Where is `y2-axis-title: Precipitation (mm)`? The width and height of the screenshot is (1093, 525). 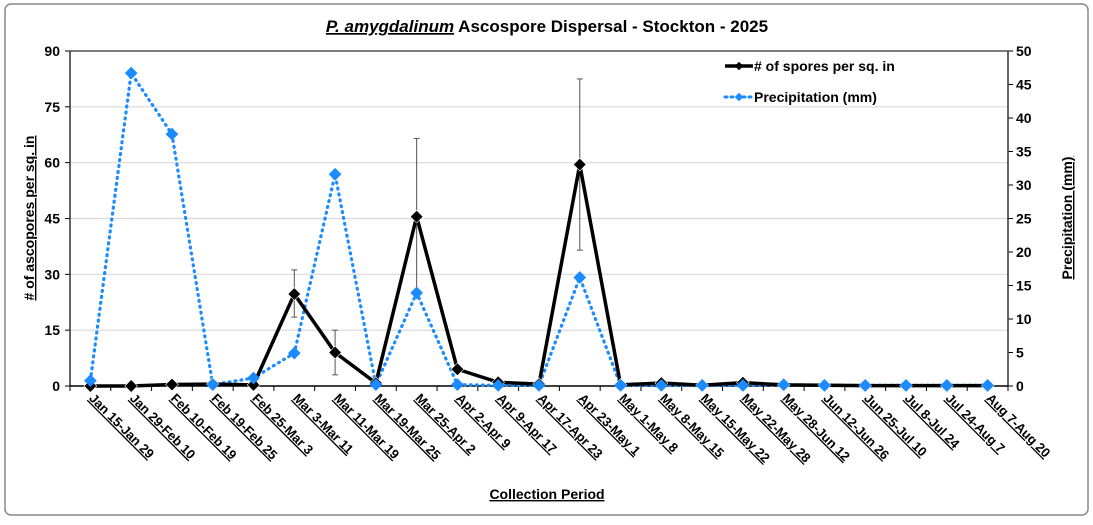
y2-axis-title: Precipitation (mm) is located at coordinates (1067, 218).